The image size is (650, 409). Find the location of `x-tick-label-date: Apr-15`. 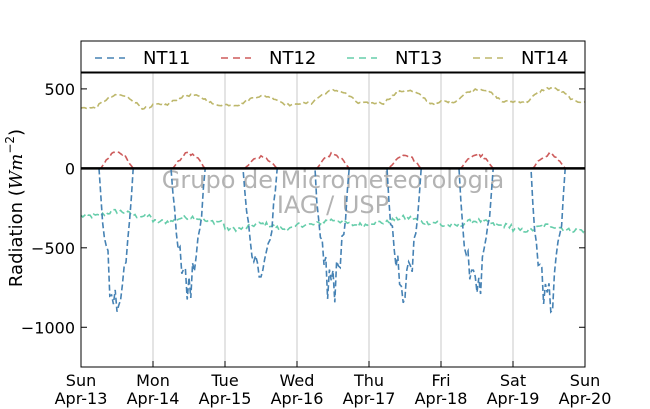

x-tick-label-date: Apr-15 is located at coordinates (225, 398).